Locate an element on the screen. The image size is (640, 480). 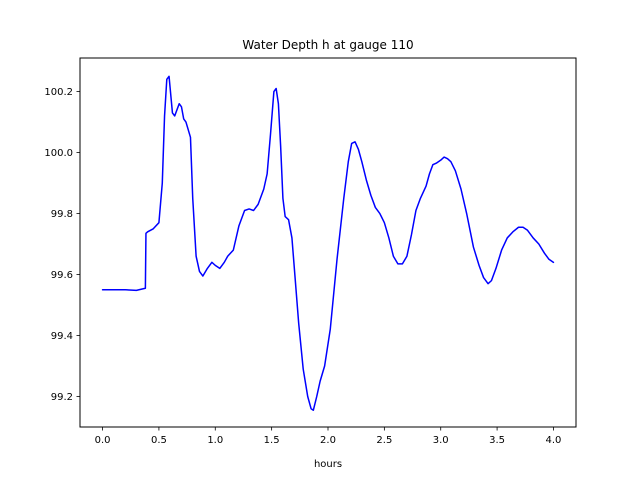
x-tick-label: 0.0 is located at coordinates (103, 440).